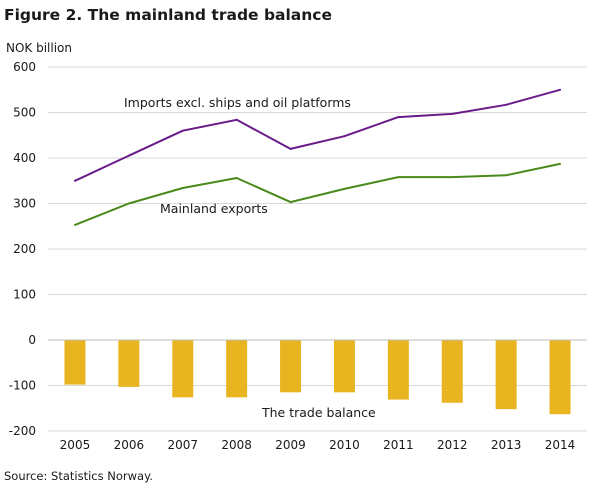 The width and height of the screenshot is (609, 488). What do you see at coordinates (183, 369) in the screenshot?
I see `bar-trade-balance-2007` at bounding box center [183, 369].